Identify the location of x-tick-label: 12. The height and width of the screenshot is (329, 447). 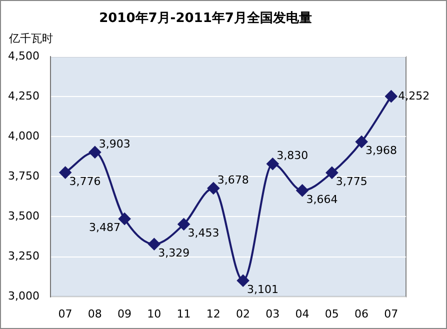
(213, 313).